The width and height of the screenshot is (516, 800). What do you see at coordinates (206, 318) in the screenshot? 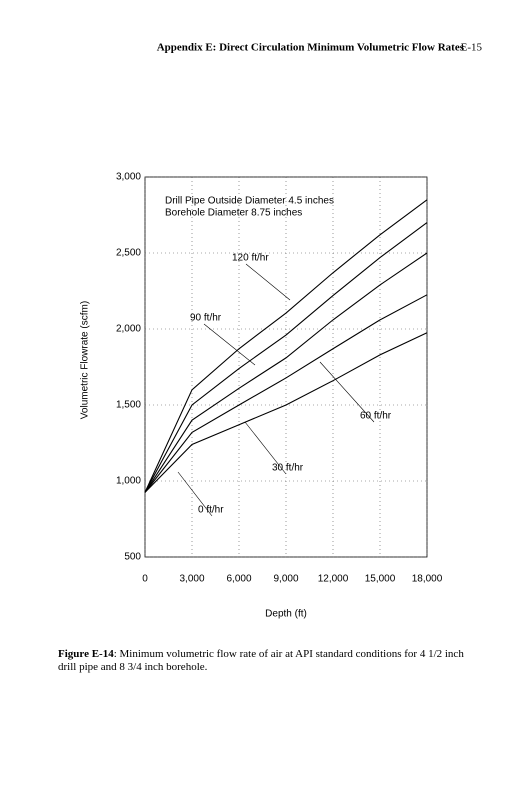
I see `series-label: 90 ft/hr` at bounding box center [206, 318].